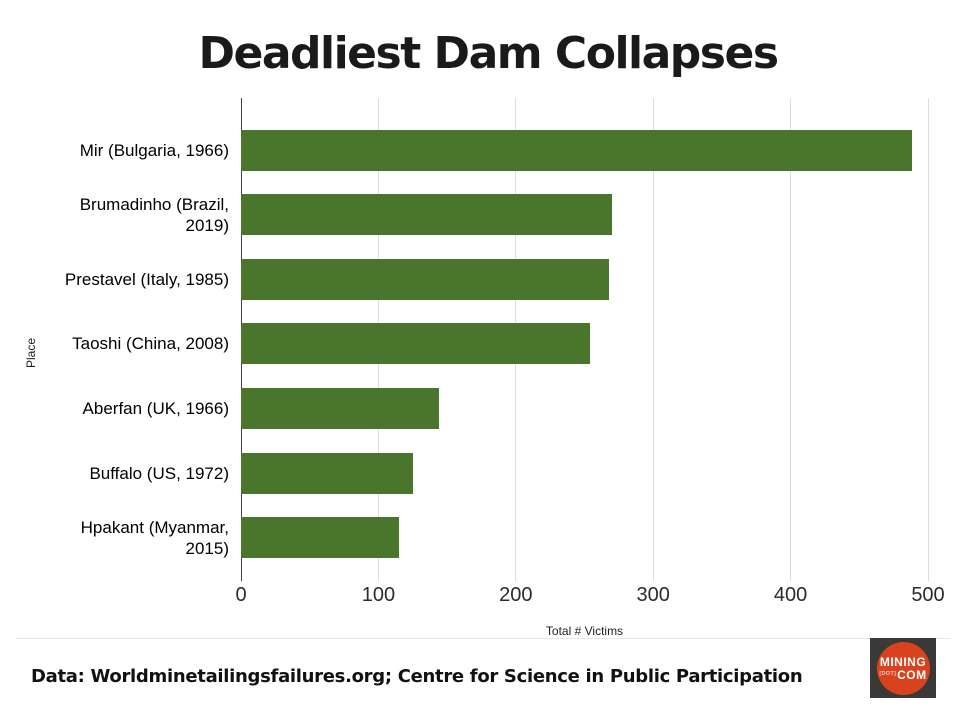  I want to click on y-axis-label: Place, so click(31, 353).